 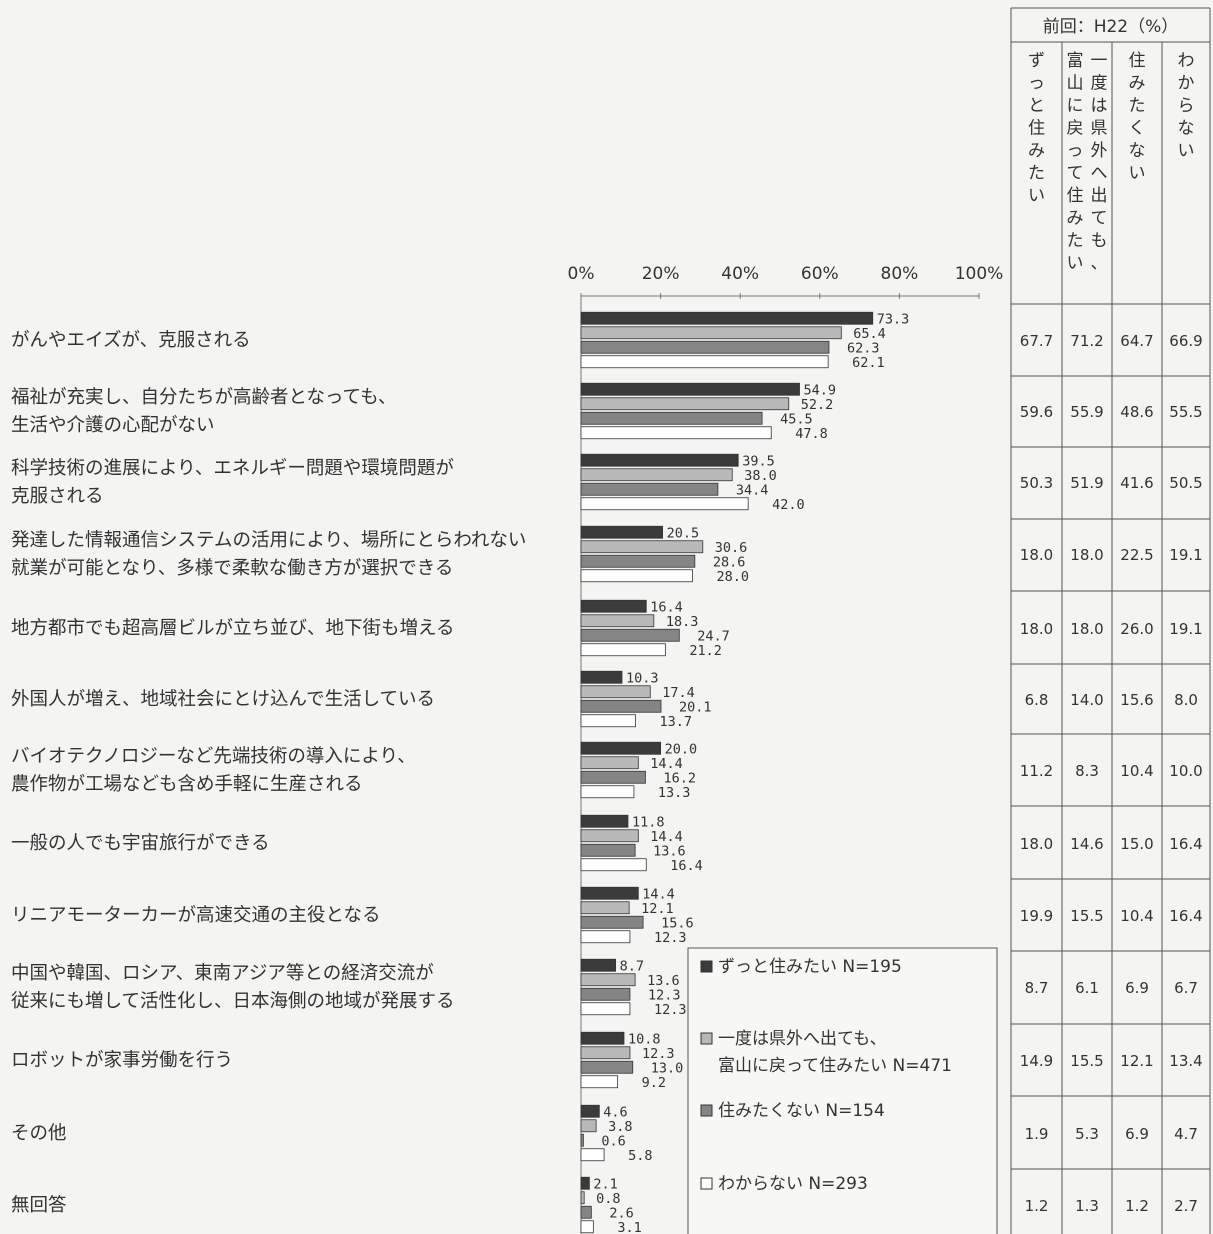 What do you see at coordinates (863, 348) in the screenshot?
I see `data-label: 62.3` at bounding box center [863, 348].